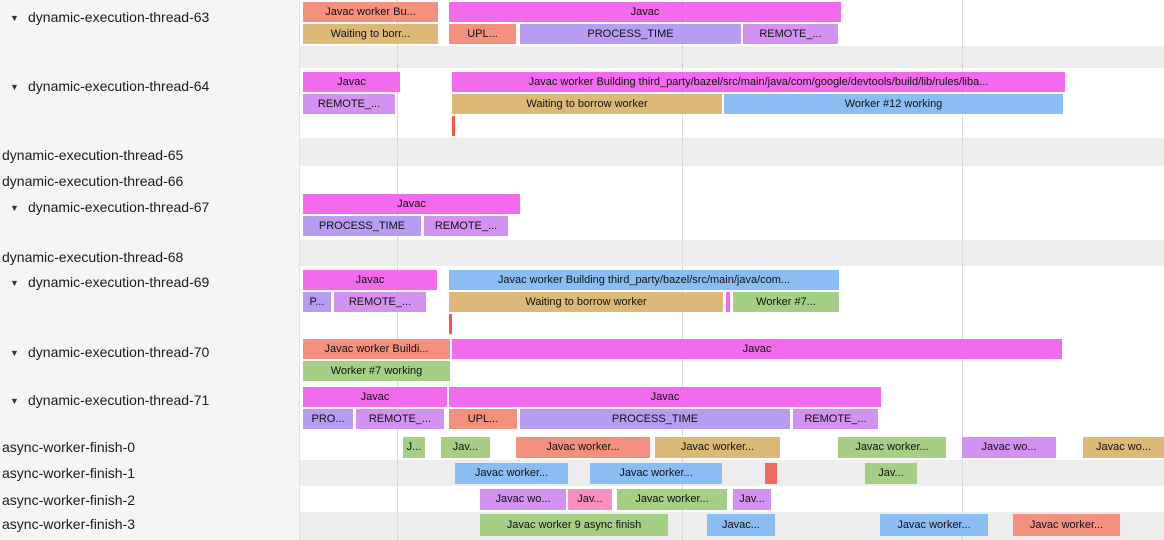 This screenshot has width=1164, height=540. What do you see at coordinates (119, 17) in the screenshot?
I see `track-name: dynamic-execution-thread-63` at bounding box center [119, 17].